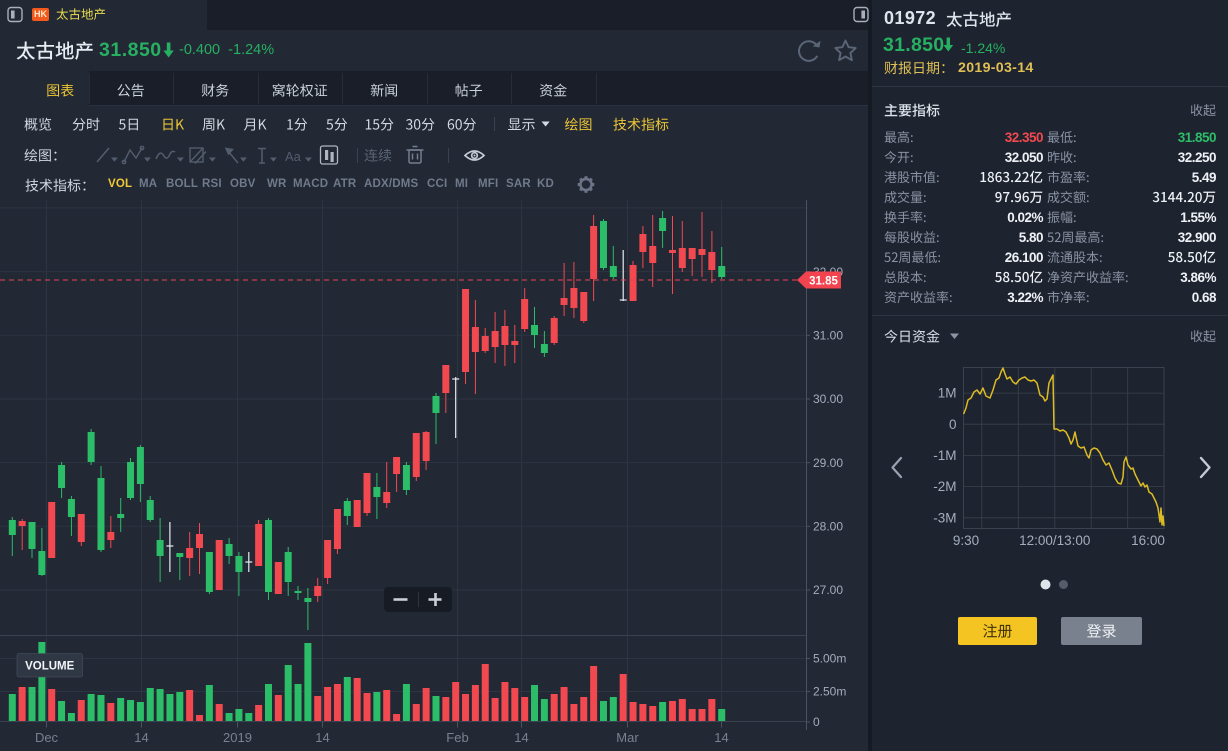 The image size is (1228, 751). Describe the element at coordinates (944, 455) in the screenshot. I see `svg-text: -1M` at that location.